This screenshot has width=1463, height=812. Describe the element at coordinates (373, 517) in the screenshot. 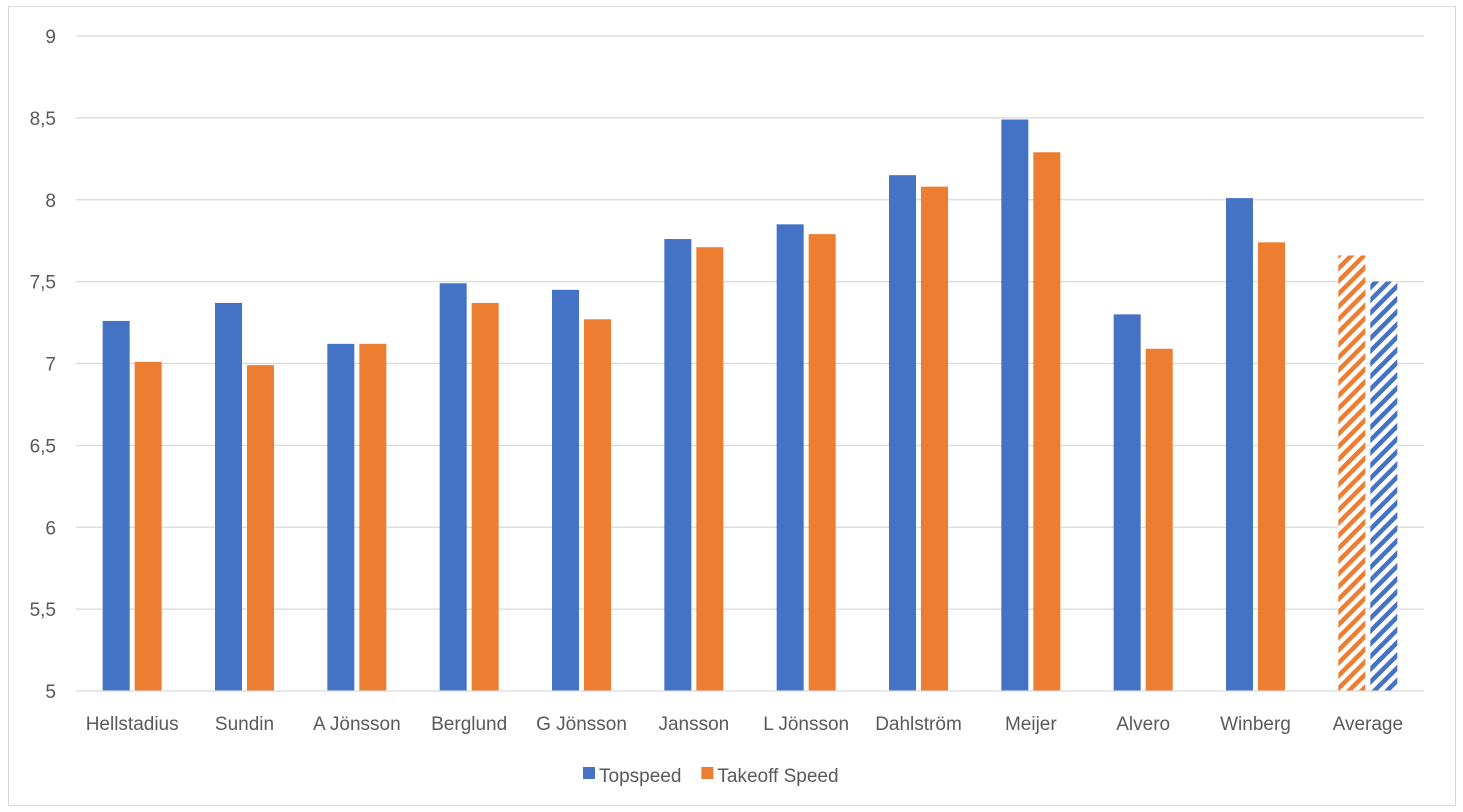

I see `bar-takeoff-speed-a-jonsson` at that location.